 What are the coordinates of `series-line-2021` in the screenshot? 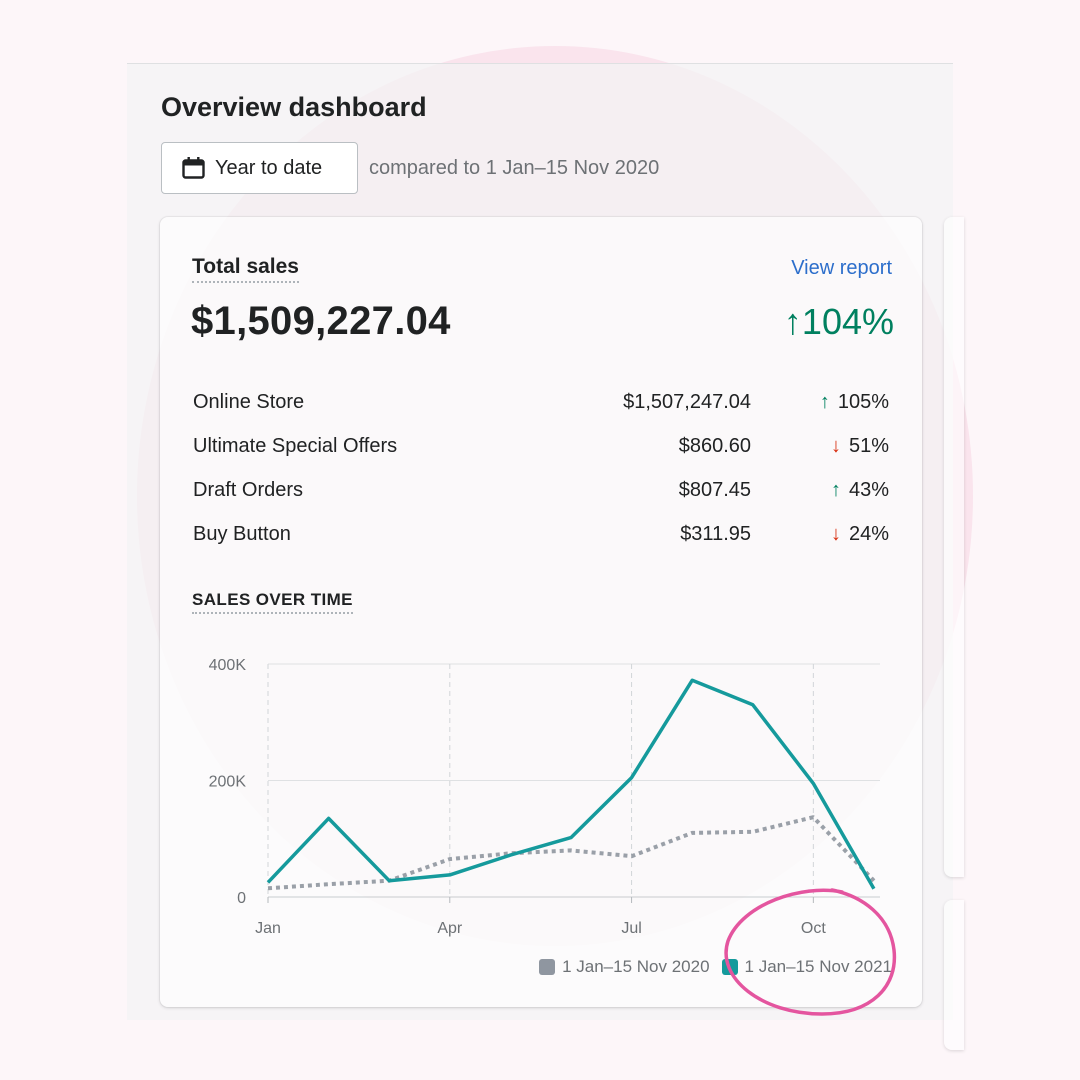 It's located at (571, 784).